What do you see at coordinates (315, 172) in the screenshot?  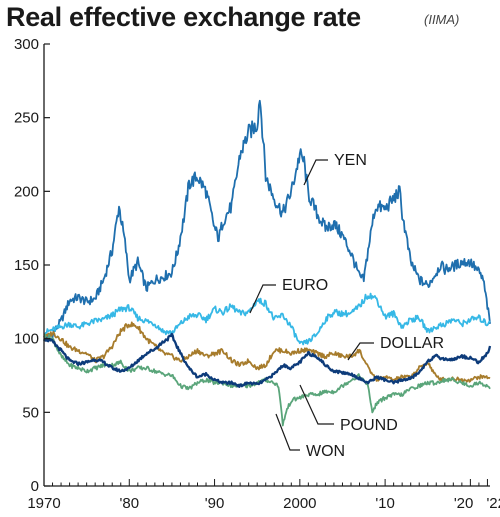 I see `label-leader-yen` at bounding box center [315, 172].